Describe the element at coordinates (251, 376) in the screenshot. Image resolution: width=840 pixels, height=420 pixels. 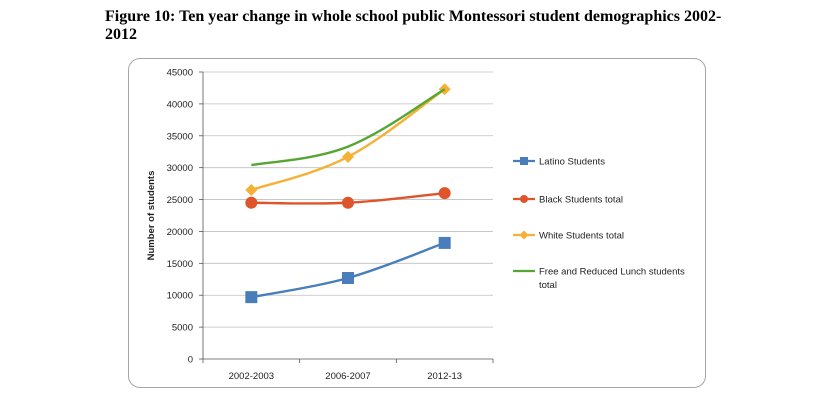
I see `x-tick-label: 2002-2003` at that location.